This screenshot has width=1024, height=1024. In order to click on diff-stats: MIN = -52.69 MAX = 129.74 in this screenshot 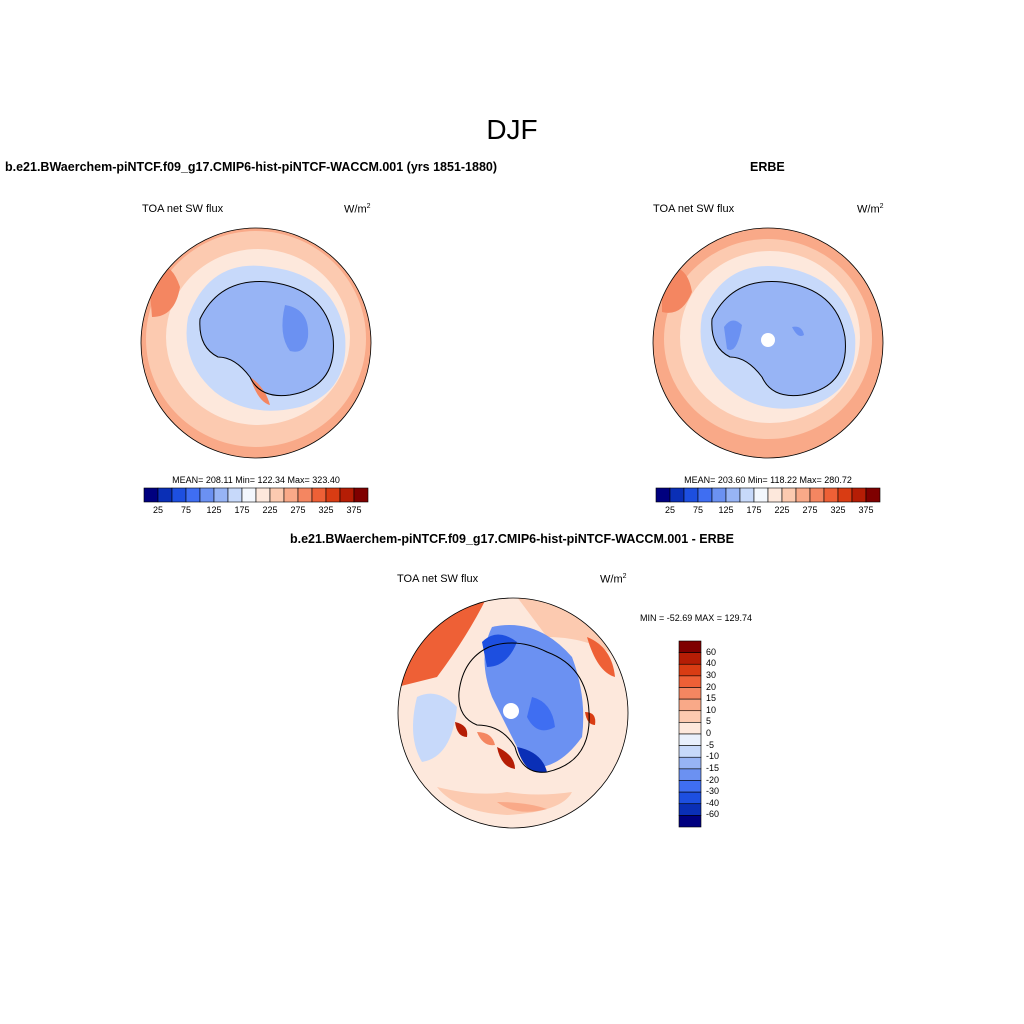, I will do `click(696, 618)`.